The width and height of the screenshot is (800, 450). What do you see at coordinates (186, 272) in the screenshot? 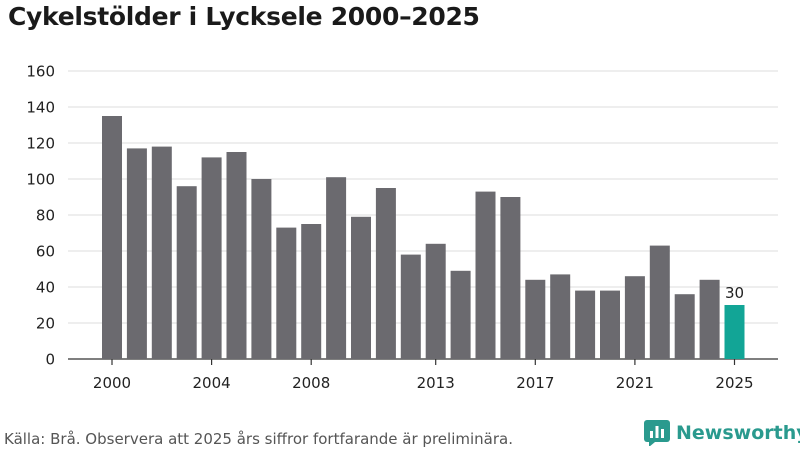
I see `bar-2003` at bounding box center [186, 272].